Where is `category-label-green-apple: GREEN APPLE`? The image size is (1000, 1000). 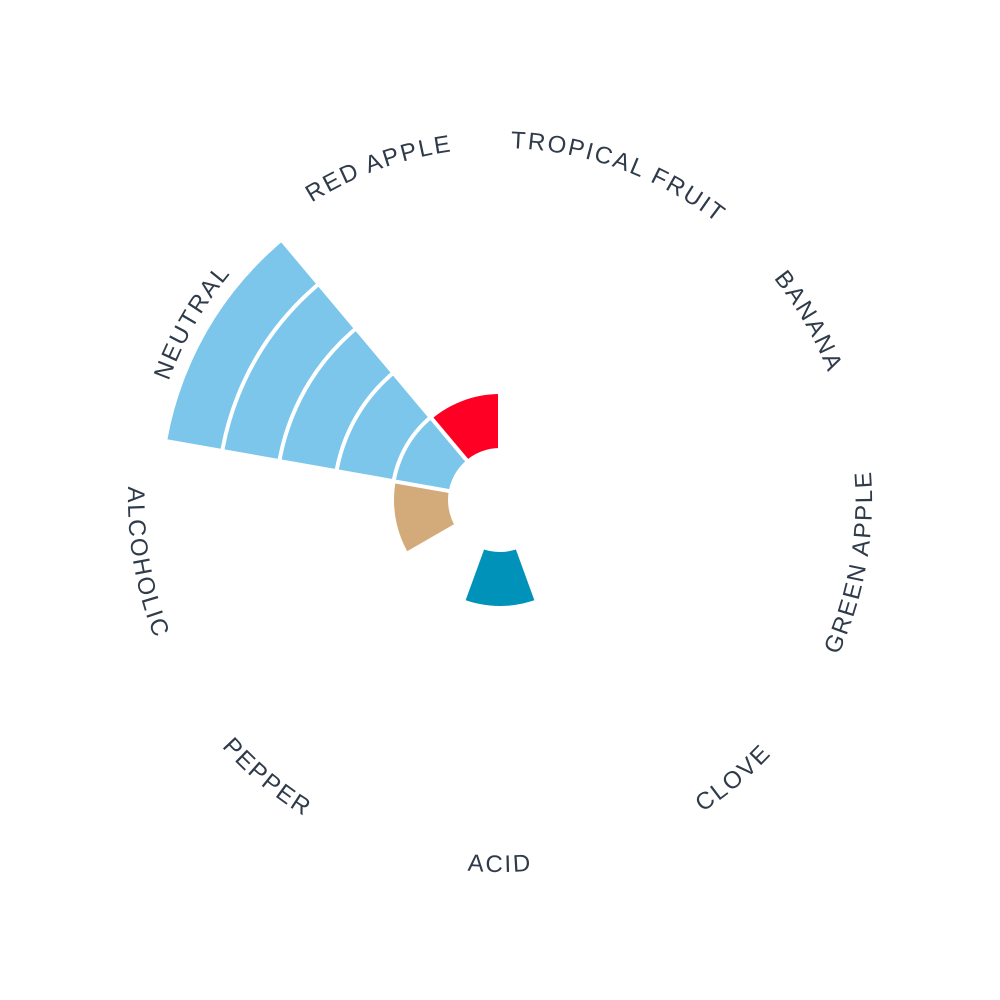 category-label-green-apple: GREEN APPLE is located at coordinates (848, 563).